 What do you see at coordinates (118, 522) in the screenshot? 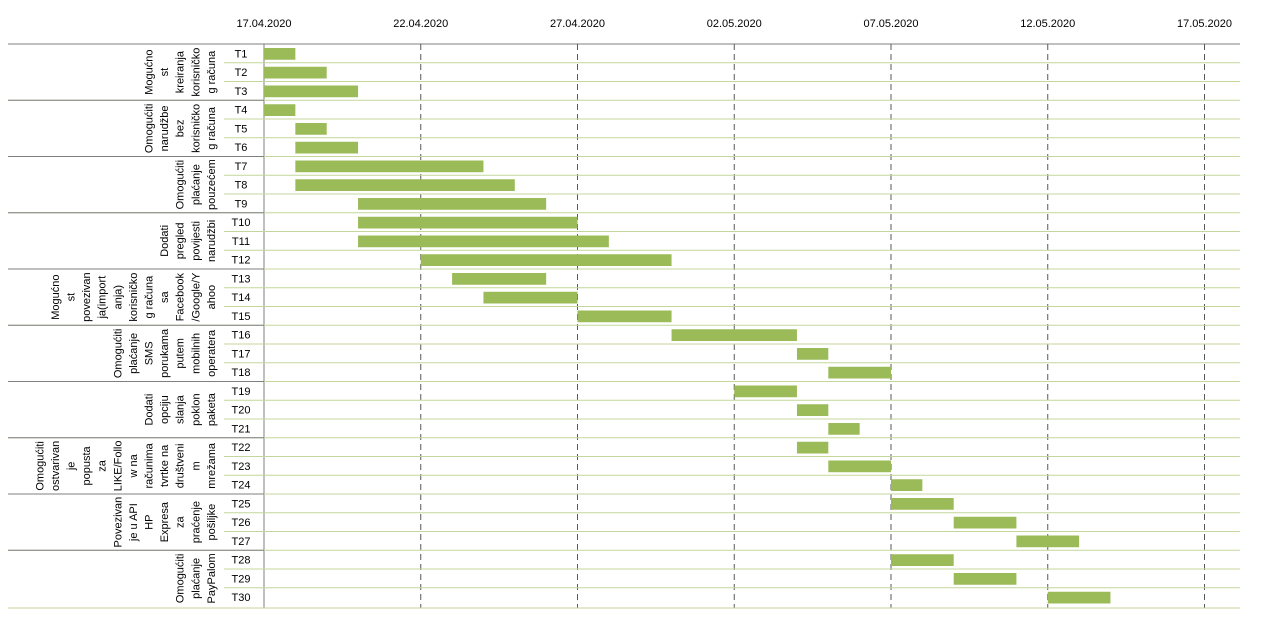
I see `group-label-line: Povezivan` at bounding box center [118, 522].